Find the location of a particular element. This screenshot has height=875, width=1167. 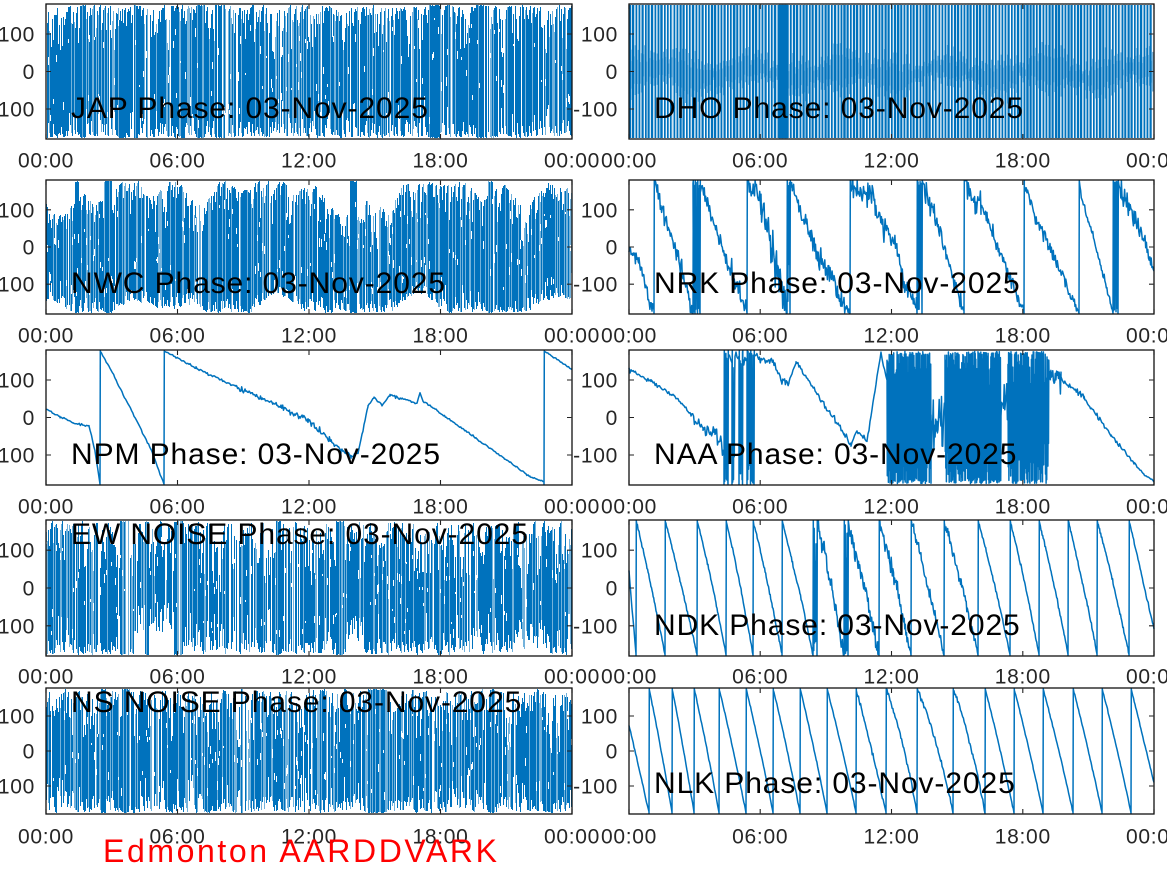

svg-text: NRK Phase: 03-Nov-2025 is located at coordinates (837, 283).